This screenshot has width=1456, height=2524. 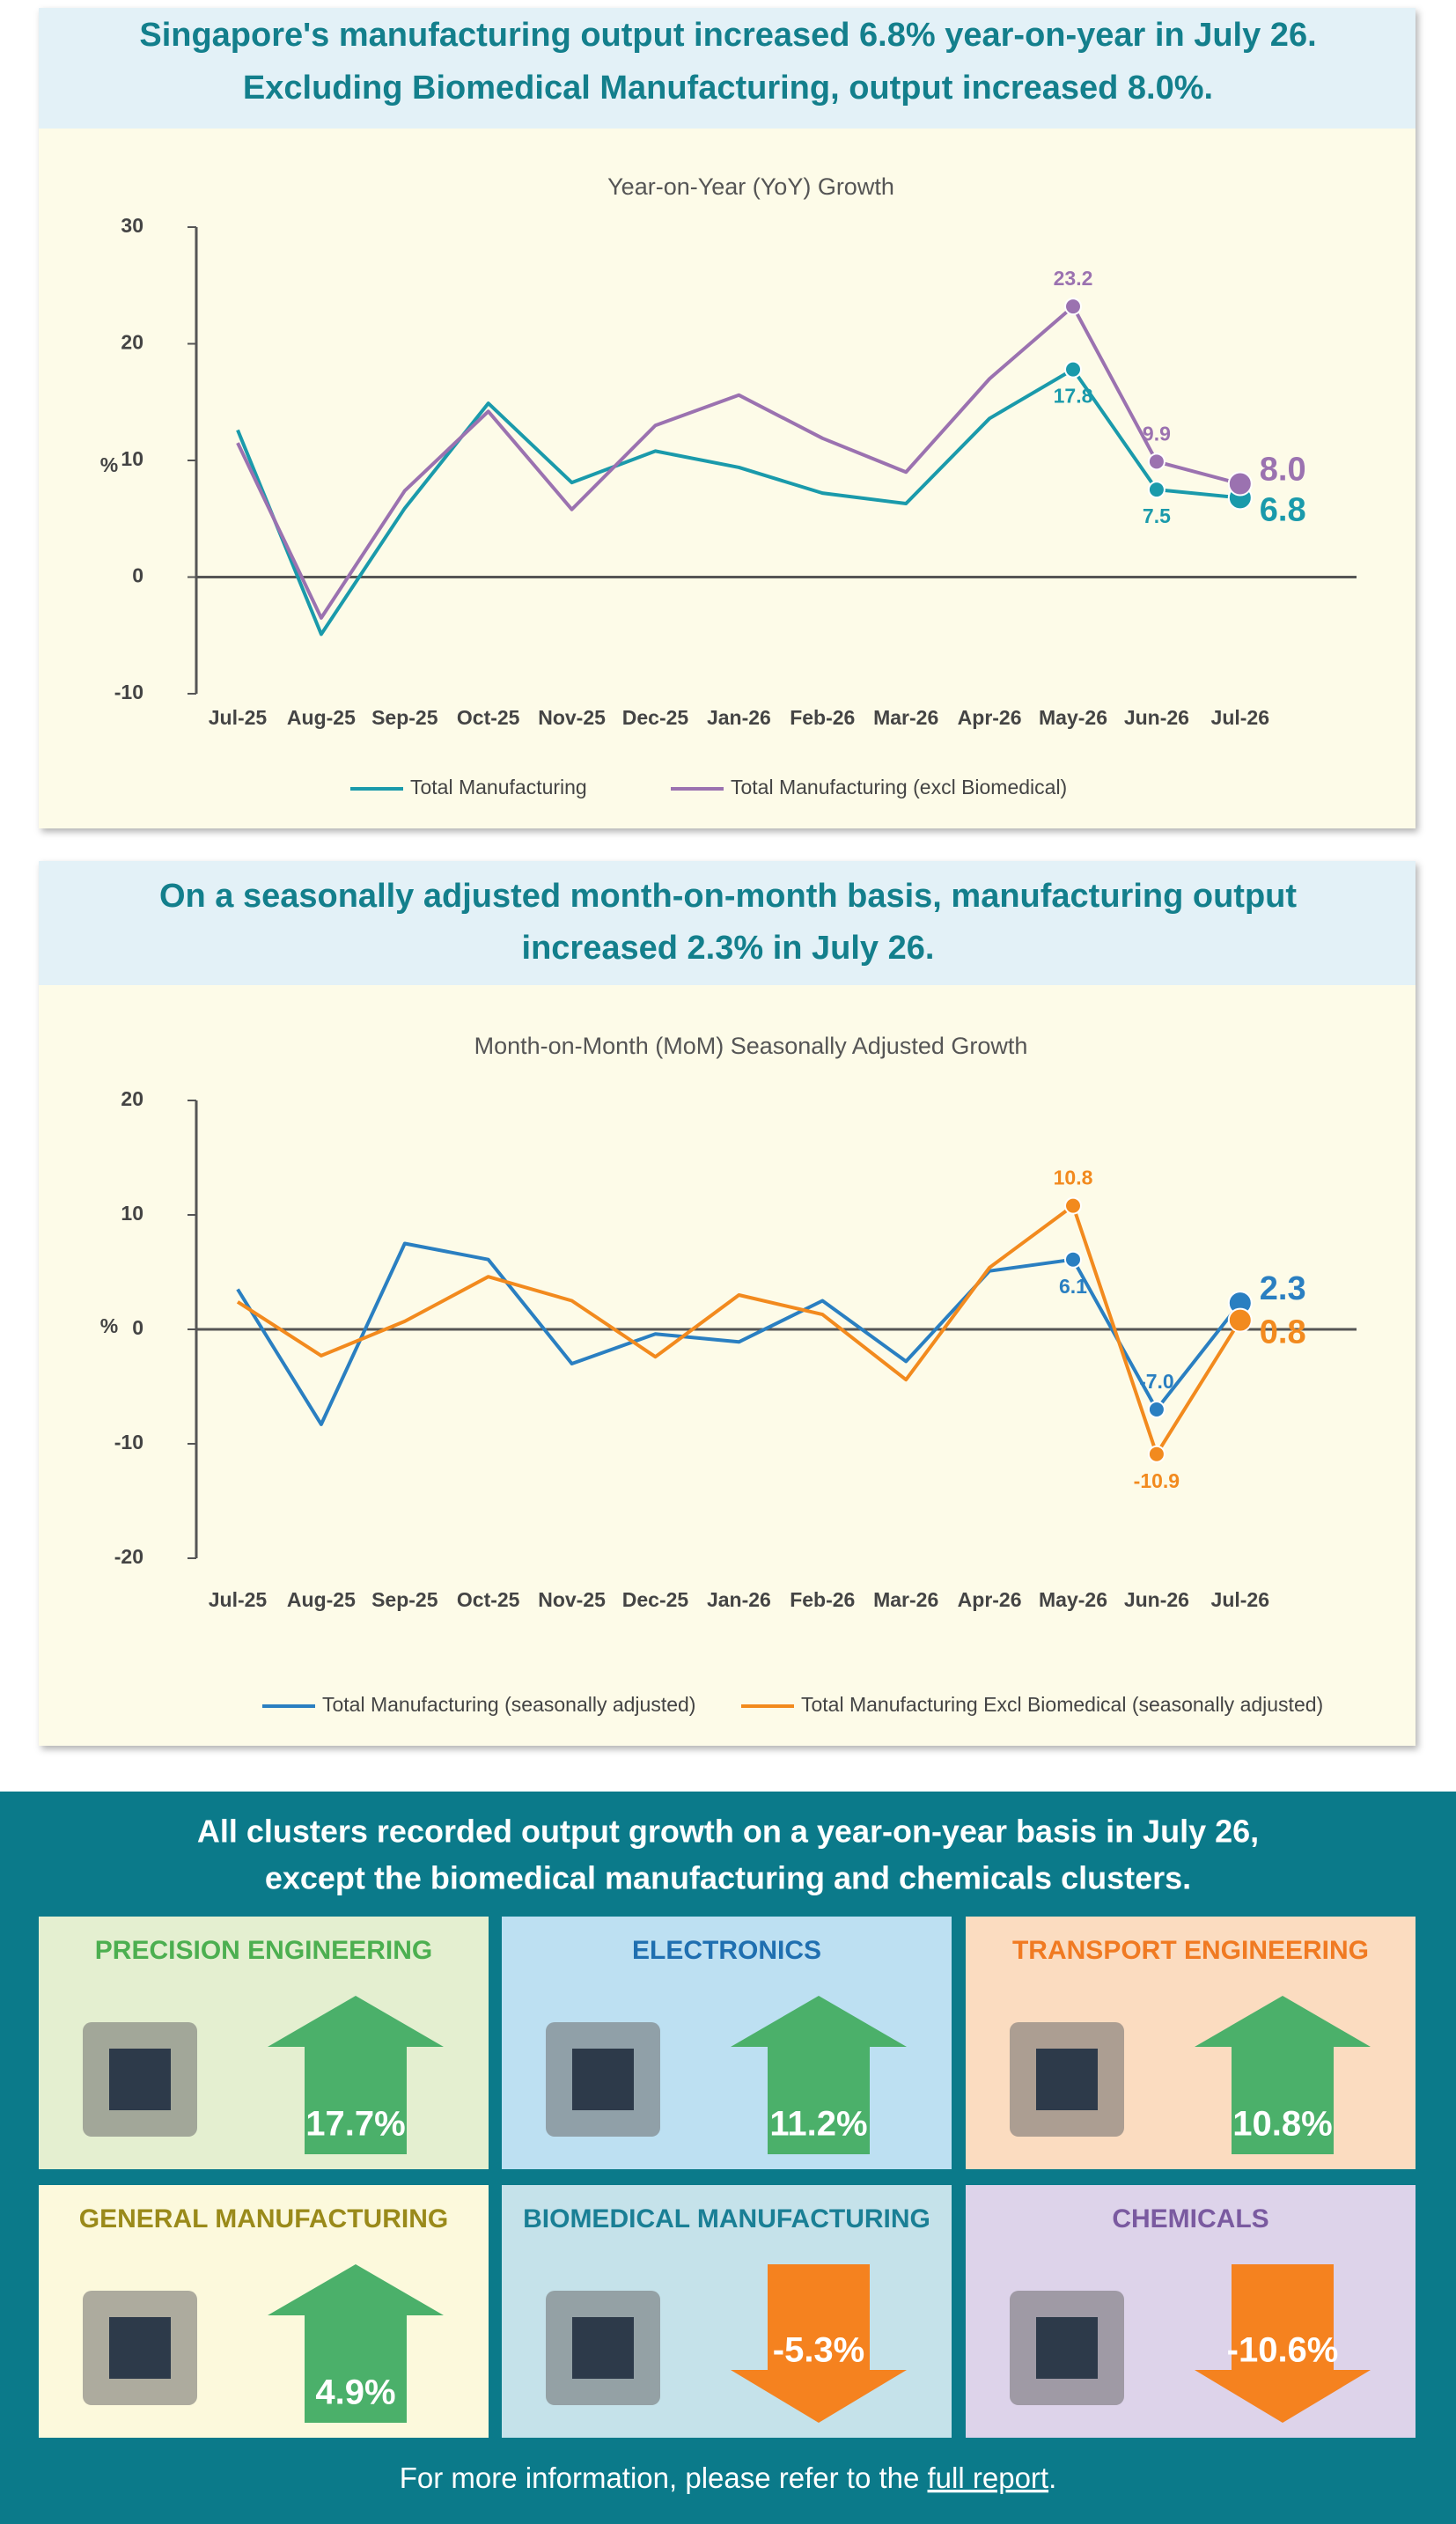 What do you see at coordinates (1240, 1599) in the screenshot?
I see `x-tick-label: Jul-26` at bounding box center [1240, 1599].